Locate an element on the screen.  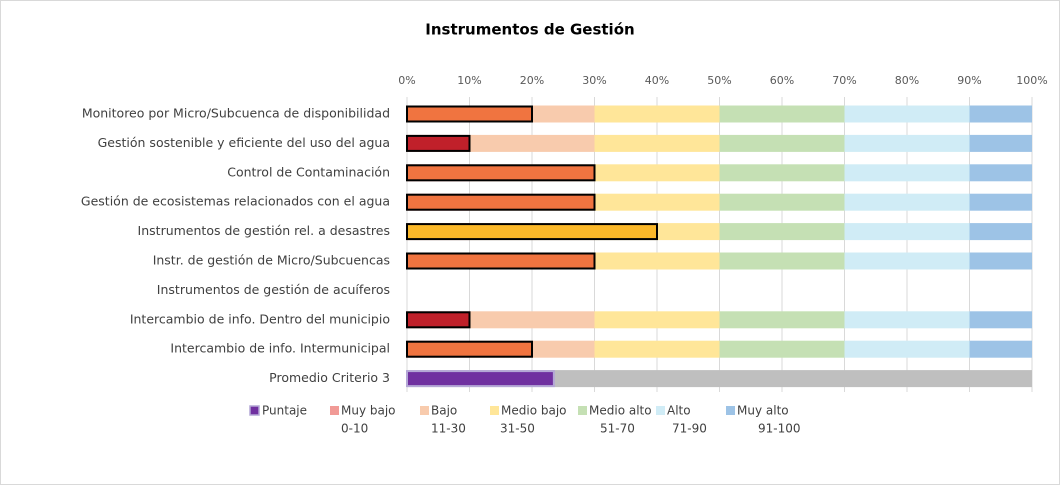
x-tick-label: 10% is located at coordinates (469, 80).